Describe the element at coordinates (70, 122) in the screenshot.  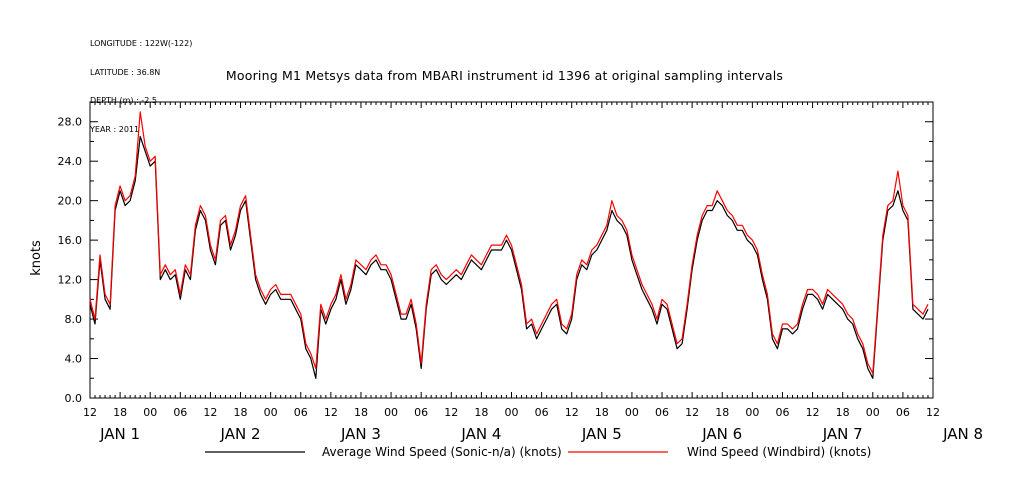
I see `y-tick-label: 28.0` at that location.